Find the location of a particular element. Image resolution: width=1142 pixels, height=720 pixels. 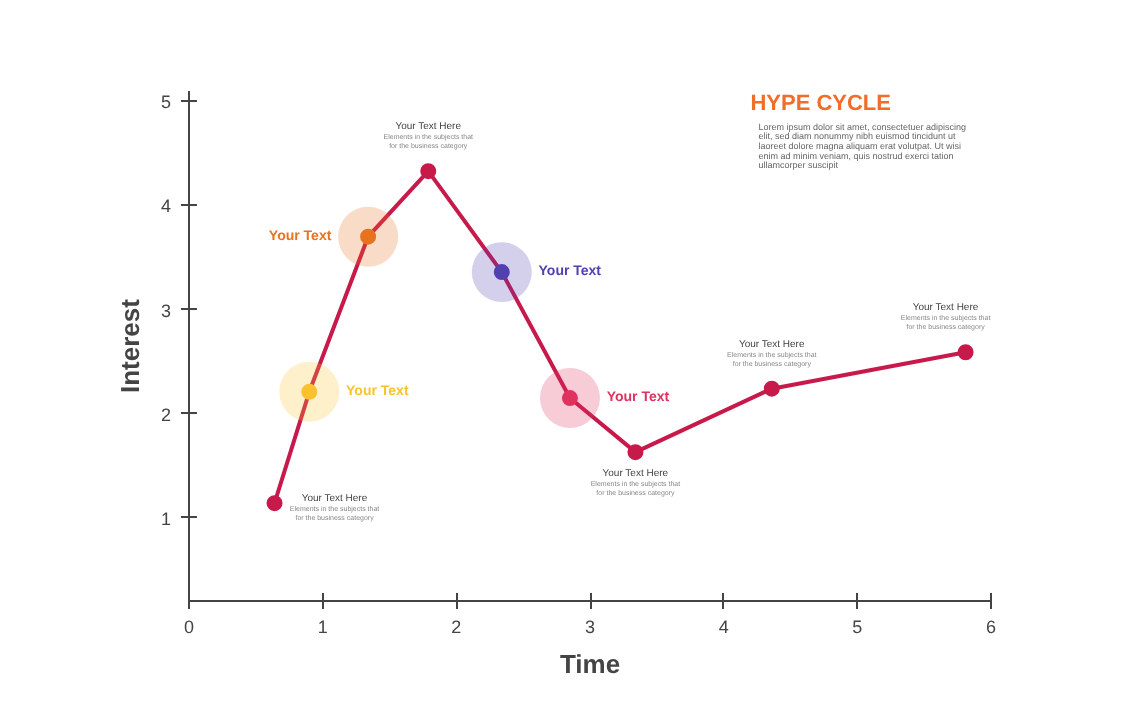

y-tick-label: 4 is located at coordinates (166, 206).